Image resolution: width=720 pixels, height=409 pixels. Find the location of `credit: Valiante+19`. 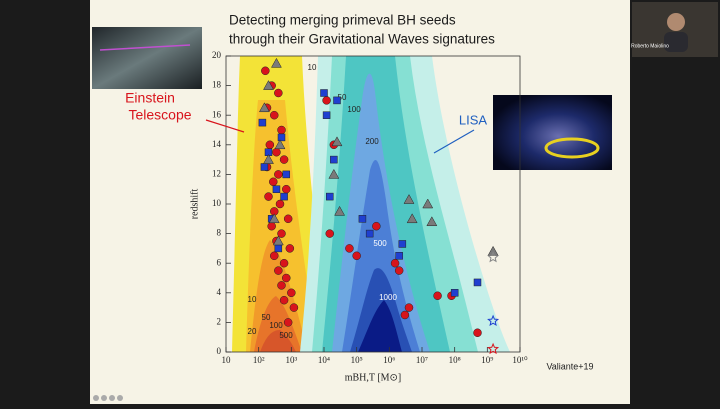

credit: Valiante+19 is located at coordinates (569, 366).